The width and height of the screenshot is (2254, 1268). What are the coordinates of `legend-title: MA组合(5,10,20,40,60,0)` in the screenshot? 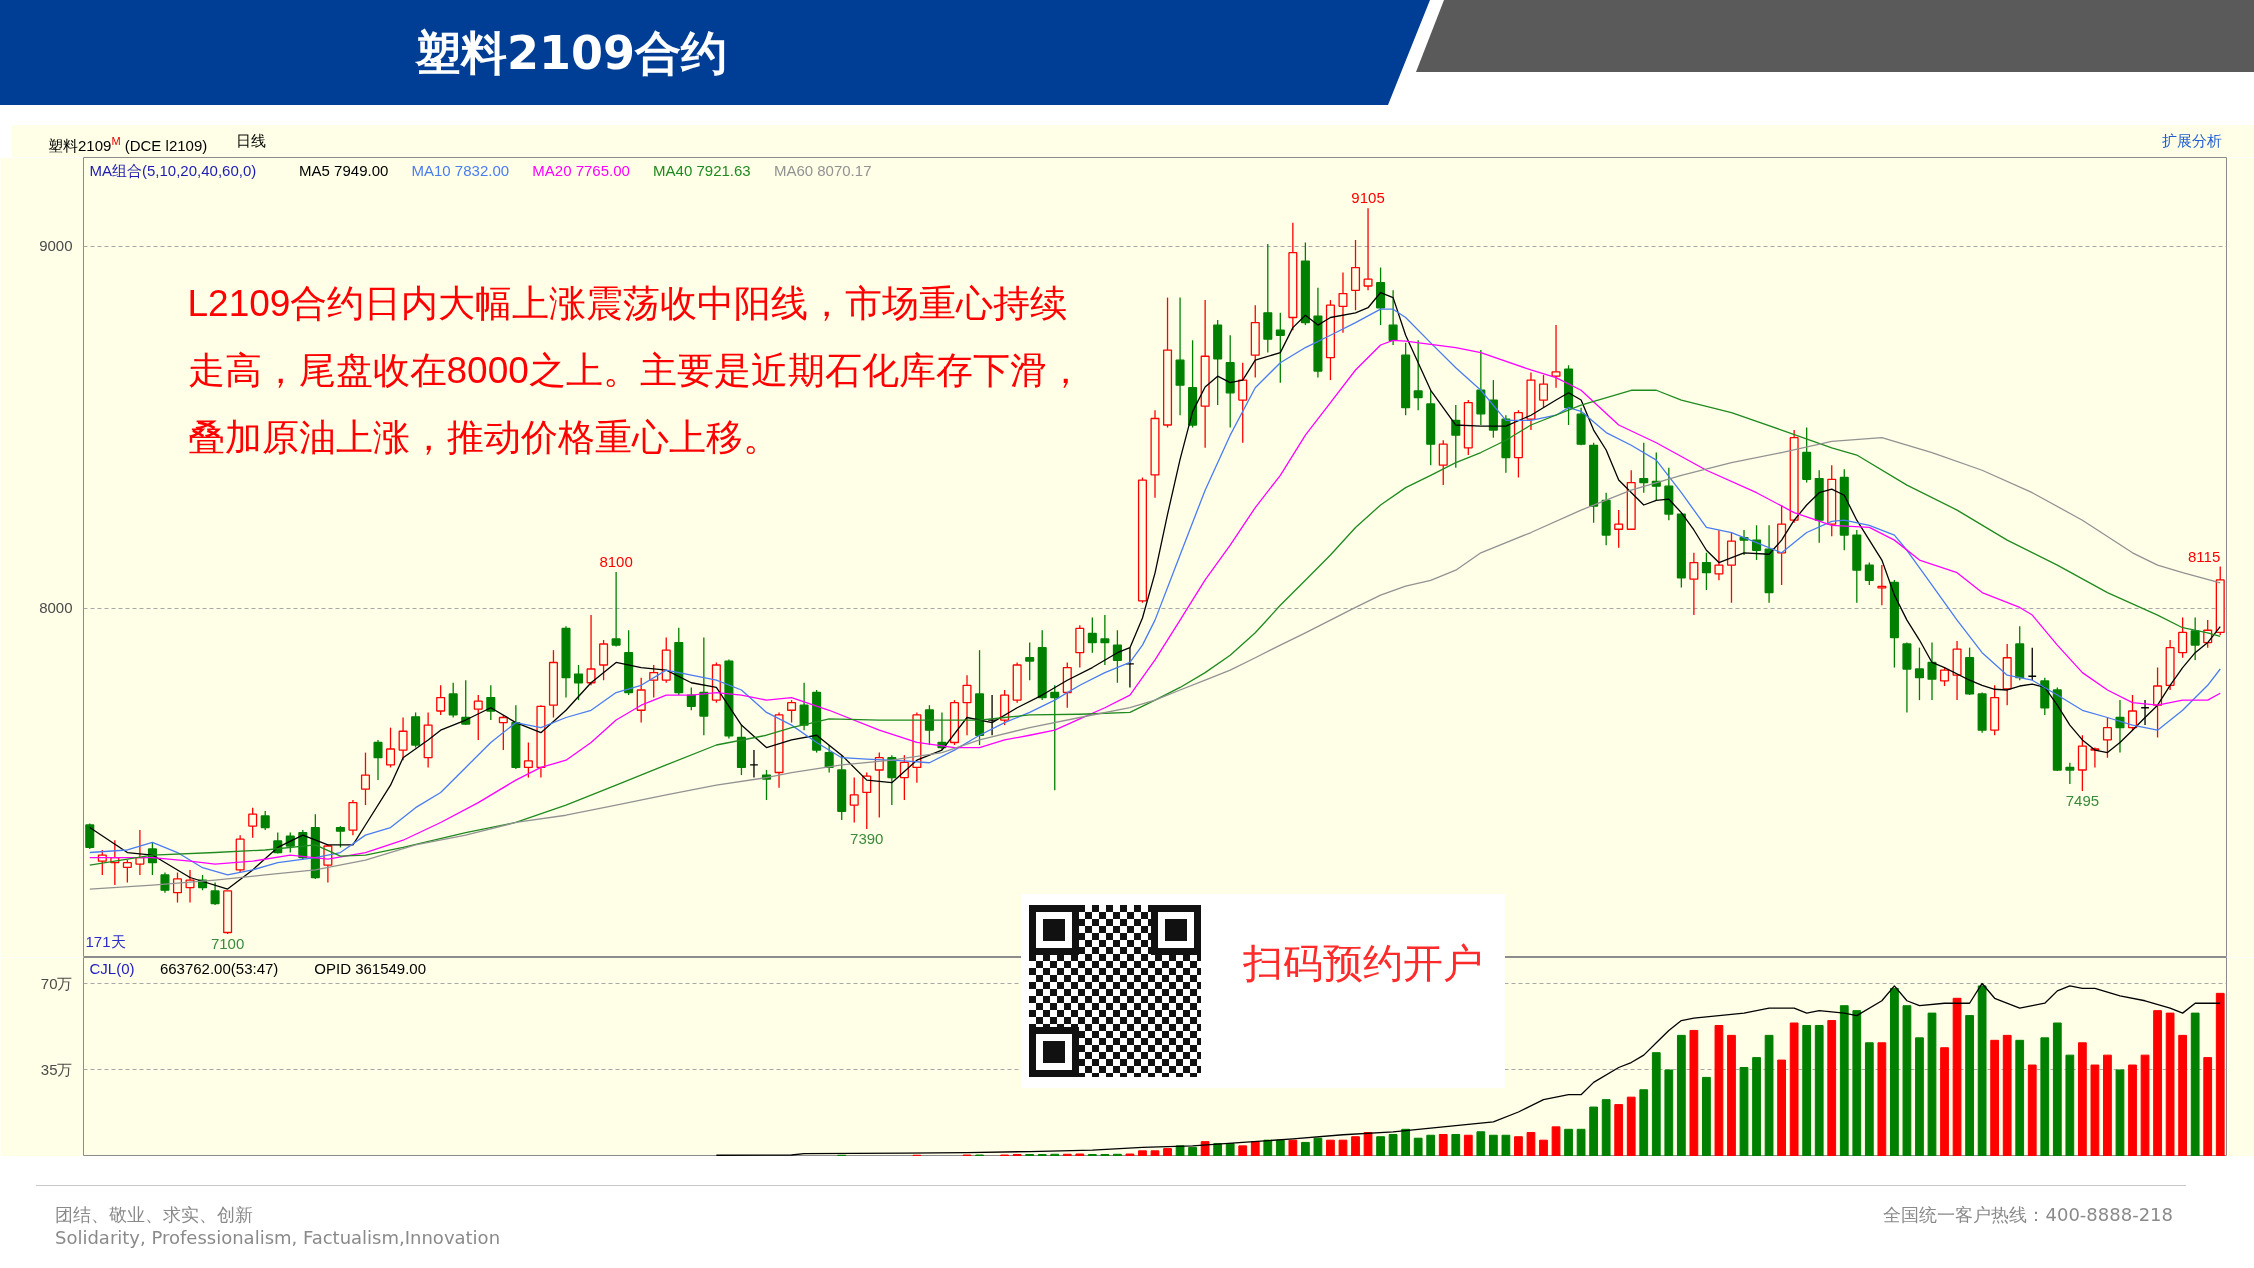 It's located at (173, 170).